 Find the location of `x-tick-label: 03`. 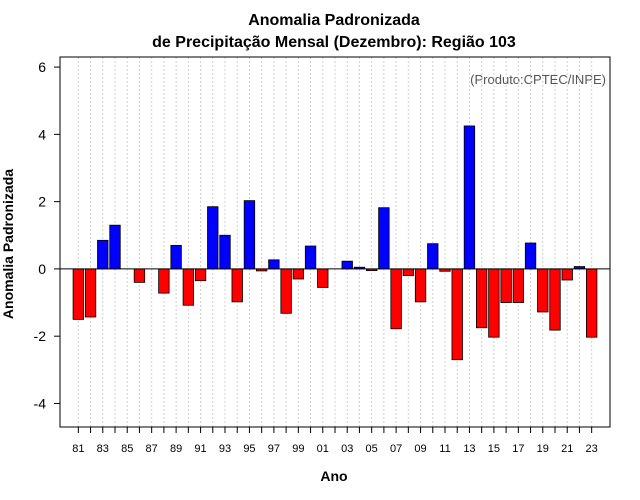

x-tick-label: 03 is located at coordinates (347, 449).